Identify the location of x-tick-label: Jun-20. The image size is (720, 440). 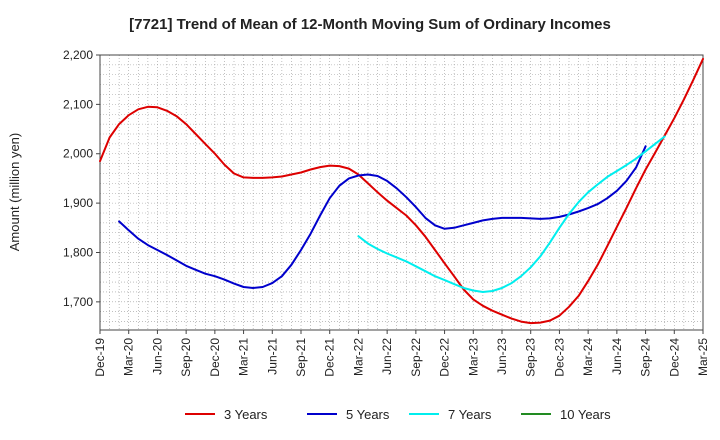
(157, 356).